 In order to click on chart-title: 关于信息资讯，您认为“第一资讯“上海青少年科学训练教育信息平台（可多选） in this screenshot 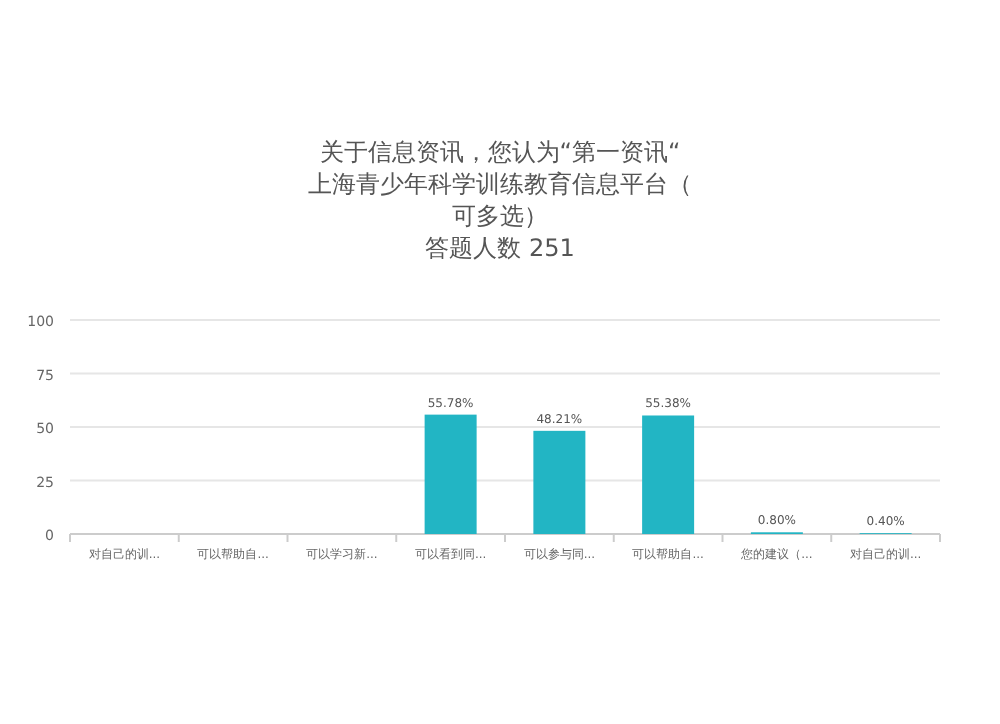, I will do `click(500, 184)`.